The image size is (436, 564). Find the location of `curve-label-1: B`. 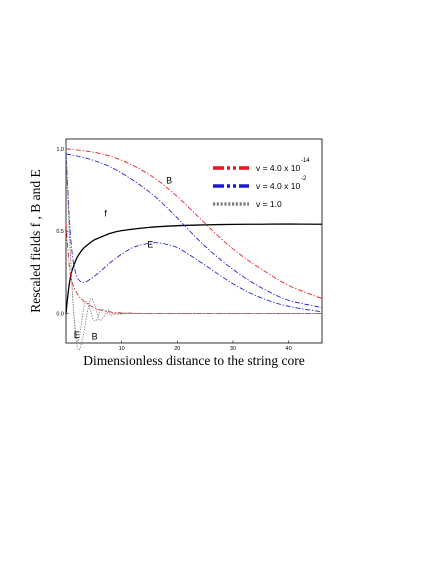

curve-label-1: B is located at coordinates (169, 180).